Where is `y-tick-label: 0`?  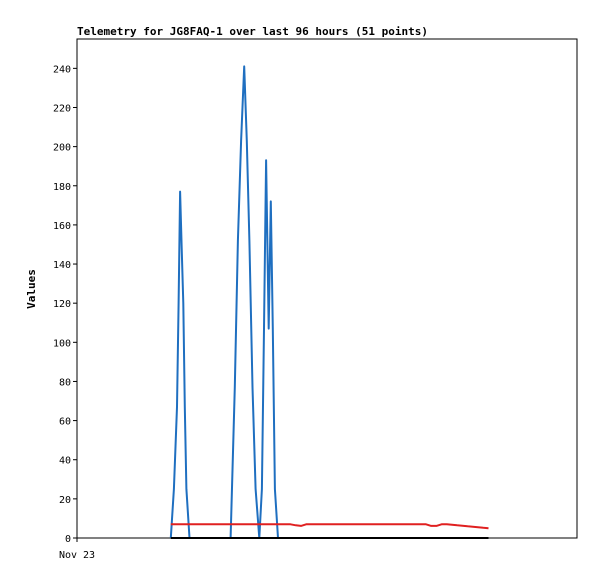 y-tick-label: 0 is located at coordinates (68, 539).